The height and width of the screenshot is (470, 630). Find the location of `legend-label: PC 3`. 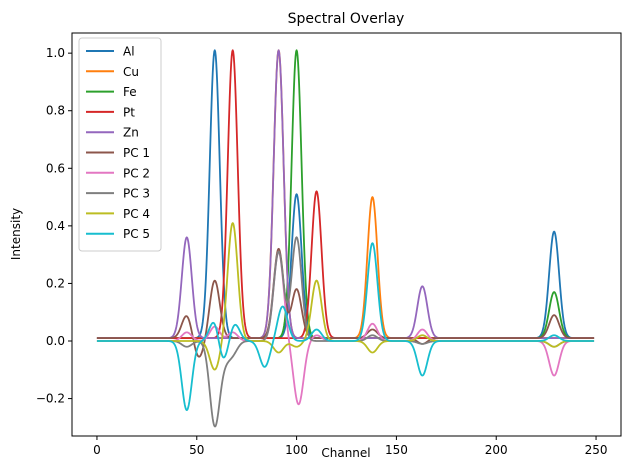

legend-label: PC 3 is located at coordinates (136, 194).